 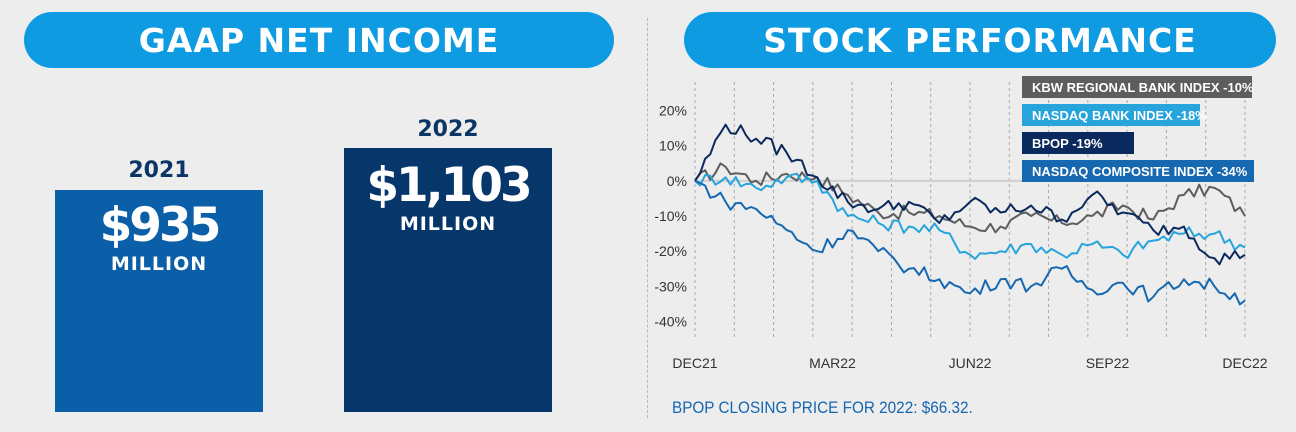 I want to click on x-tick-label: DEC21, so click(x=694, y=363).